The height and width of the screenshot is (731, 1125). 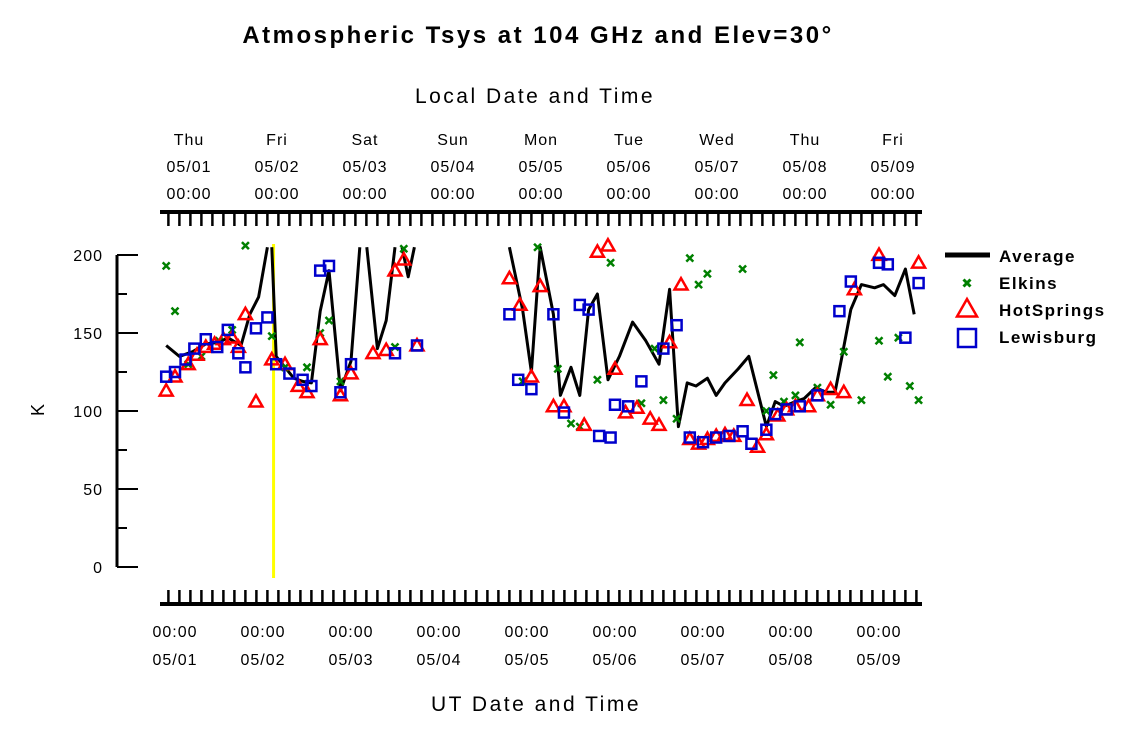 I want to click on top-tick-day: Thu, so click(x=805, y=140).